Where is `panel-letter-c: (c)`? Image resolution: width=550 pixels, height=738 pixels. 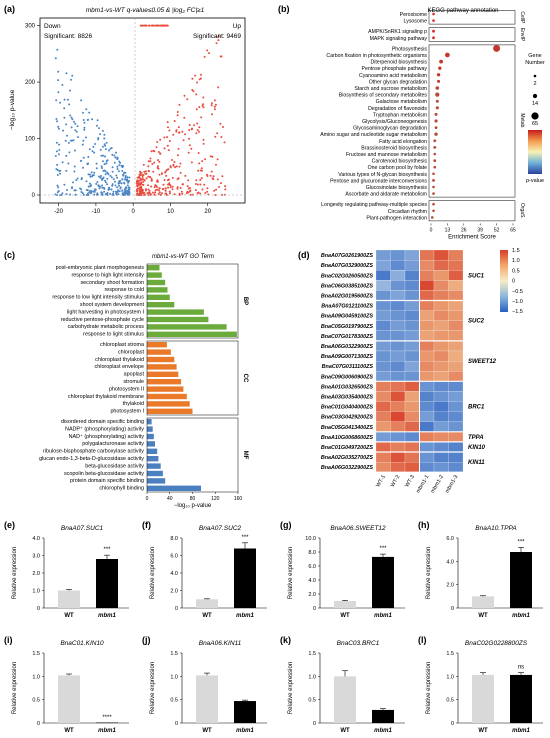
panel-letter-c: (c) is located at coordinates (9, 255).